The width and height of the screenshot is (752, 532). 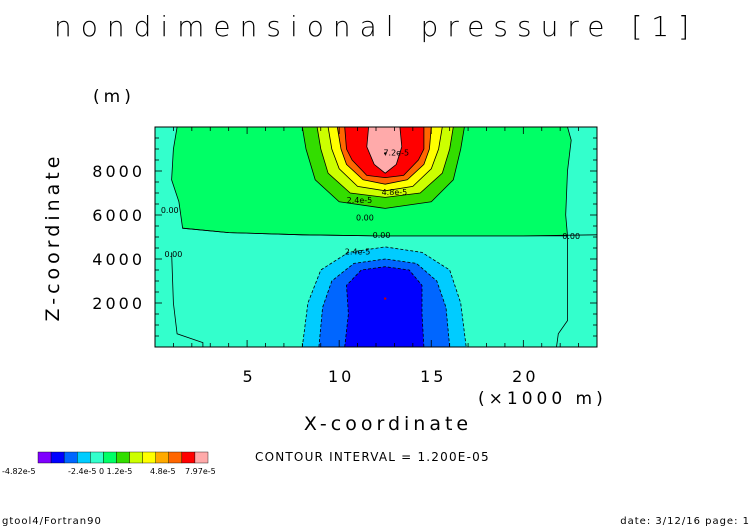 I want to click on minimum-marker, so click(x=385, y=298).